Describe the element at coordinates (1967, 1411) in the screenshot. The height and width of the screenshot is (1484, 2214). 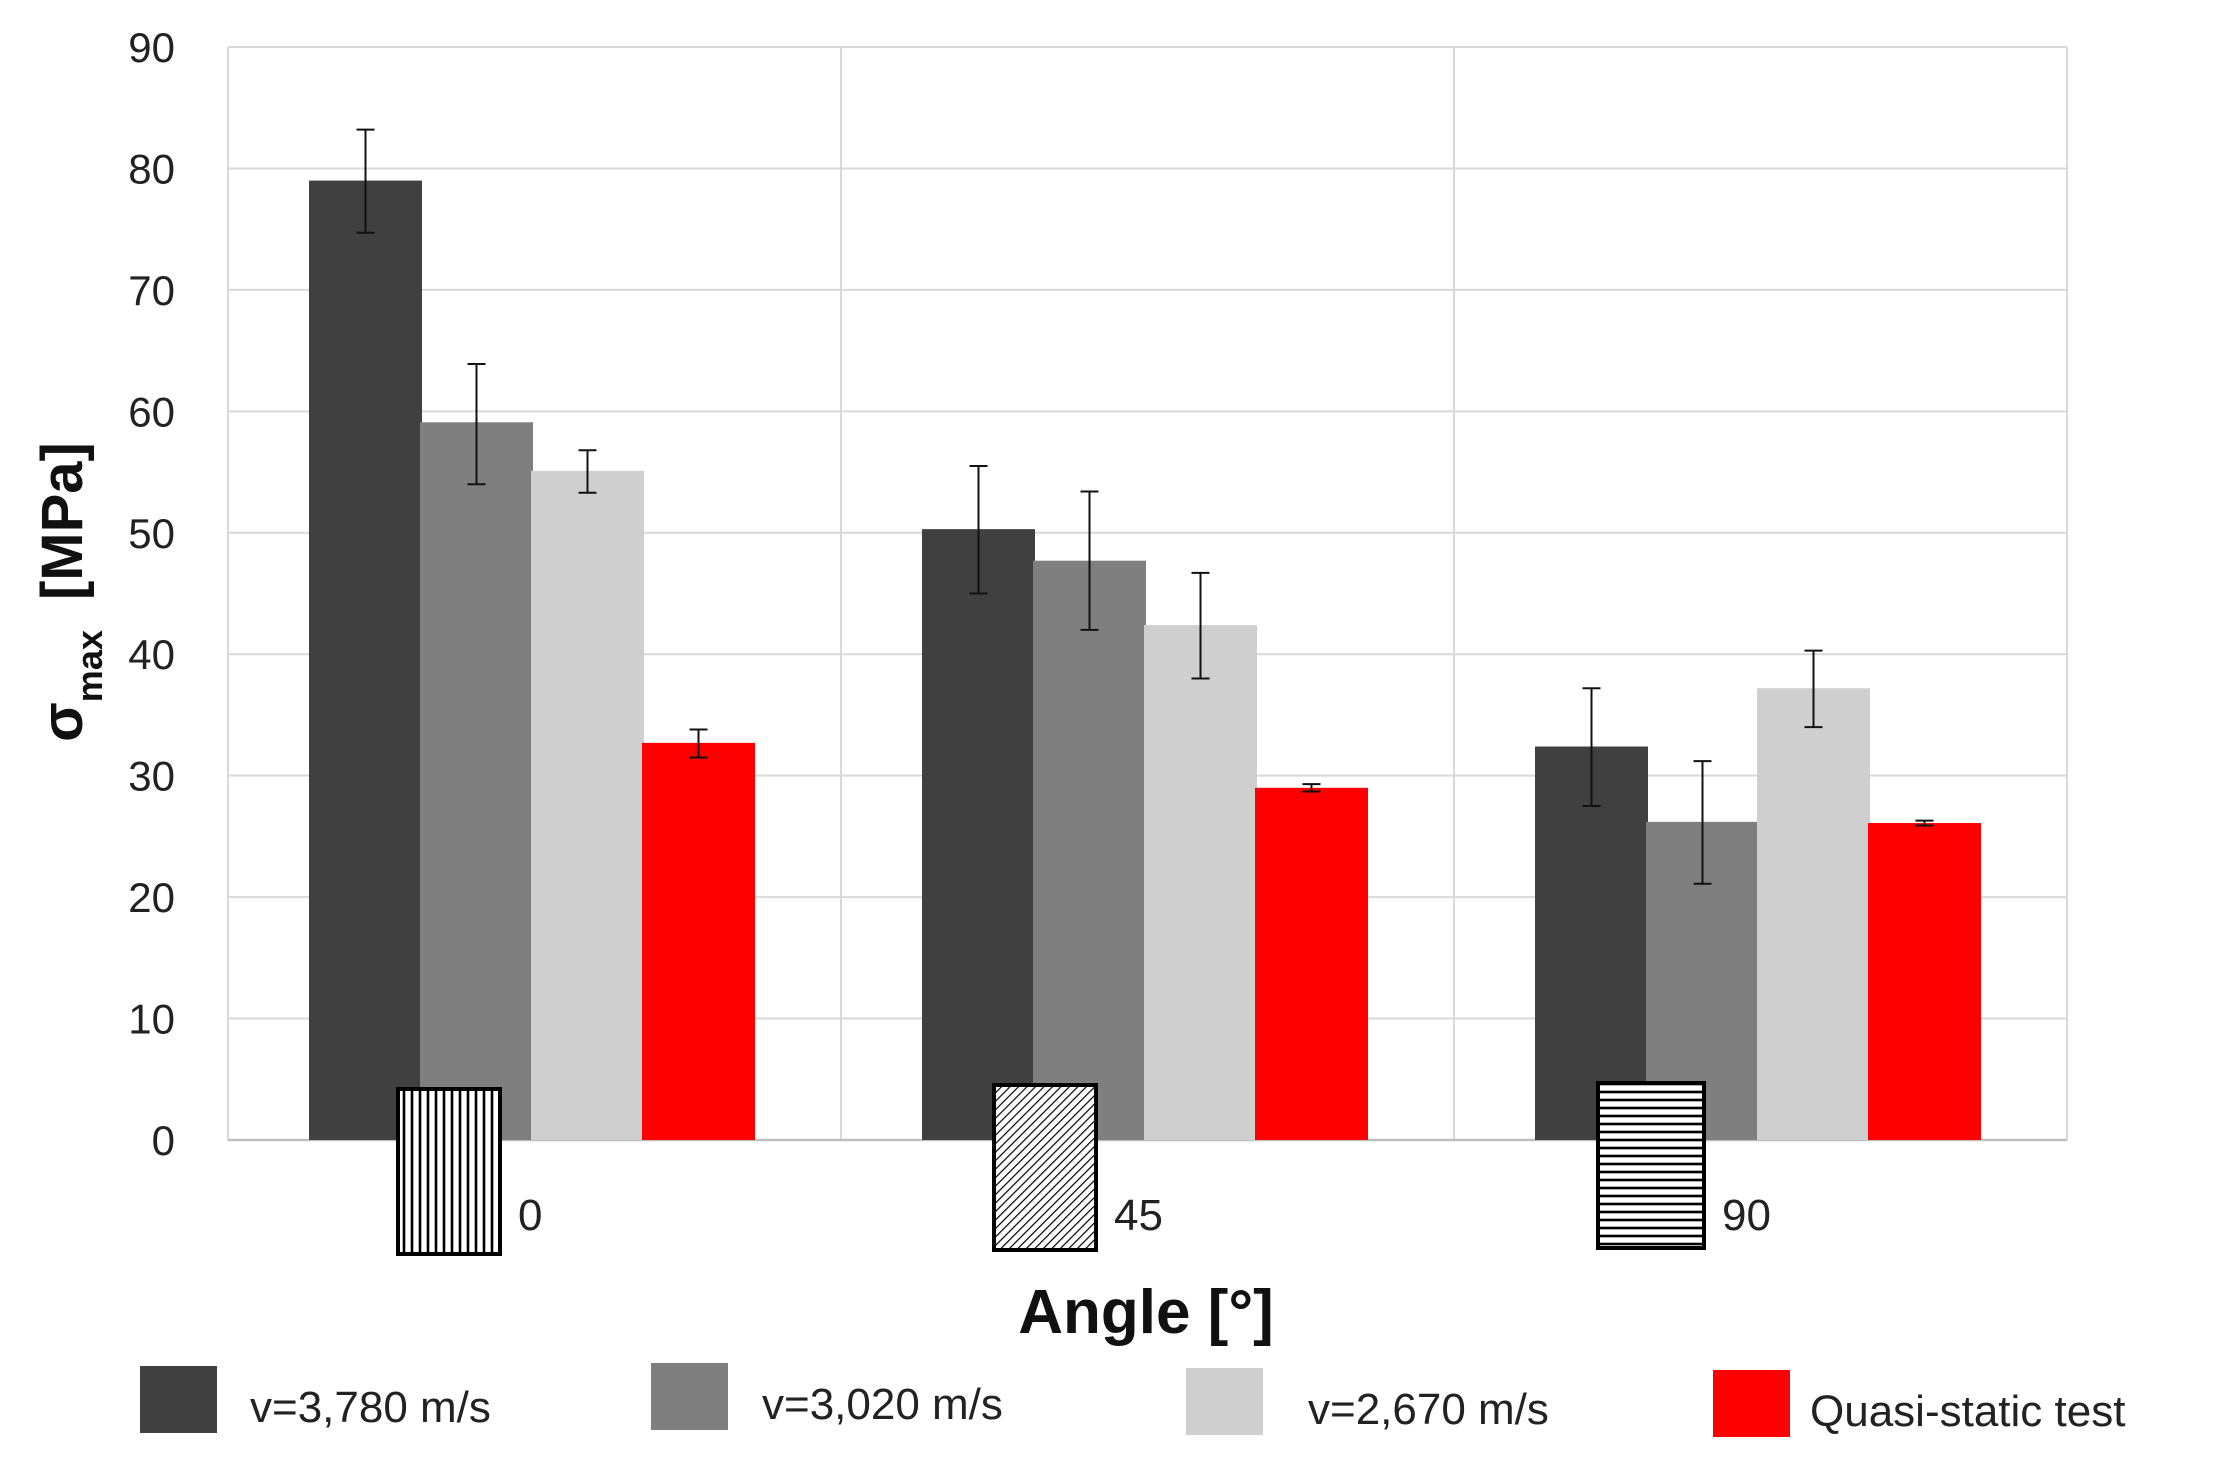
I see `legend-label: Quasi-static test` at that location.